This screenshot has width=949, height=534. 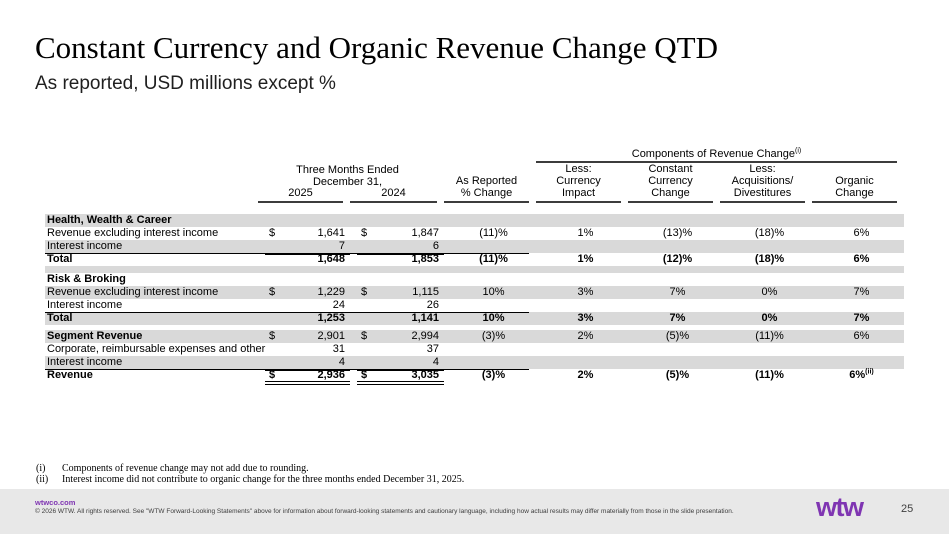 I want to click on cell-organic: 6%(ii), so click(x=861, y=374).